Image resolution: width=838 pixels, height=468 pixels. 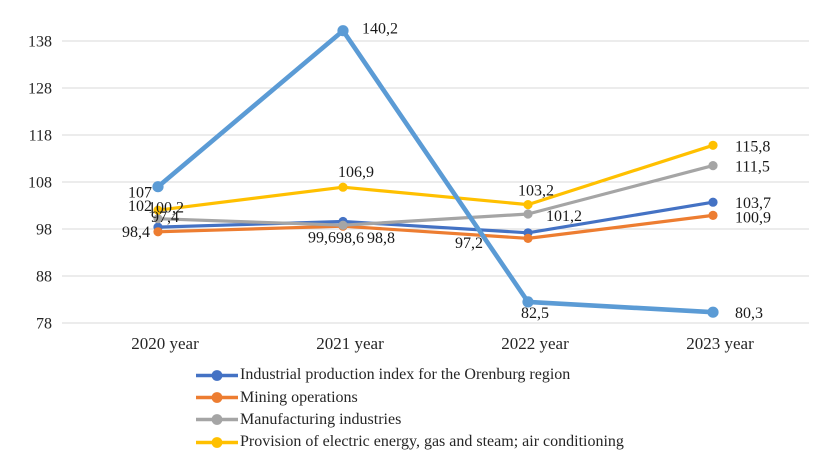 What do you see at coordinates (44, 277) in the screenshot?
I see `y-tick-label: 88` at bounding box center [44, 277].